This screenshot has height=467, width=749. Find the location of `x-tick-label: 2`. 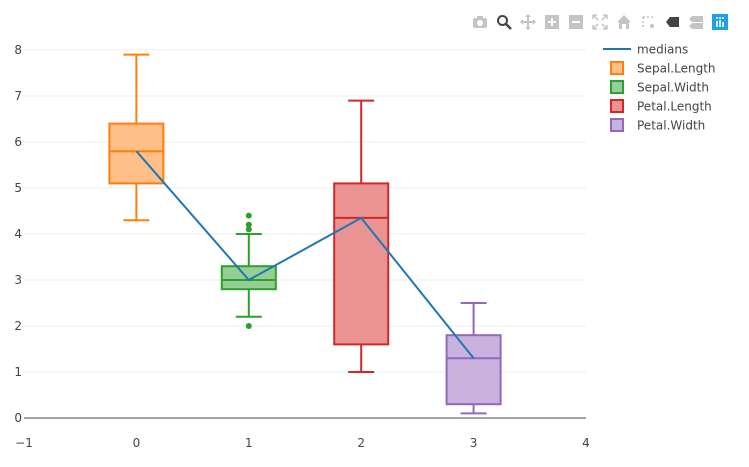

x-tick-label: 2 is located at coordinates (361, 443).